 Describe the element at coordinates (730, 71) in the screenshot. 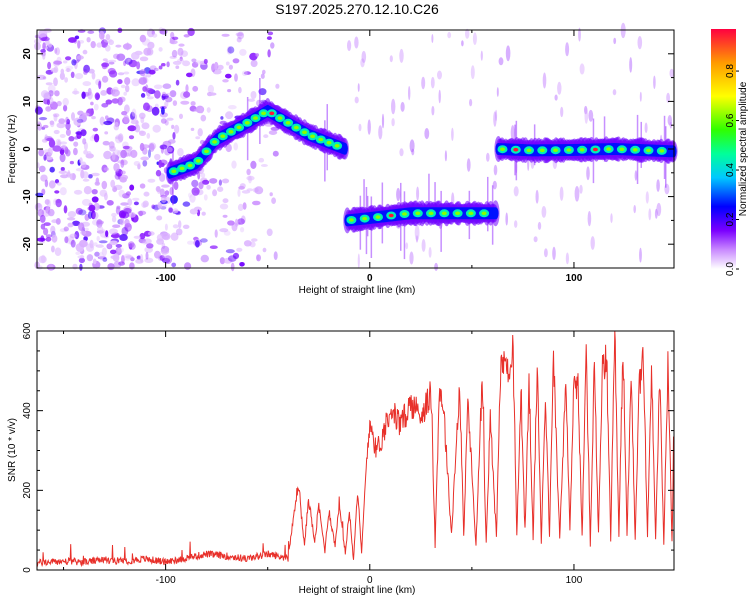

I see `colorbar-tick-label: 0.8` at that location.